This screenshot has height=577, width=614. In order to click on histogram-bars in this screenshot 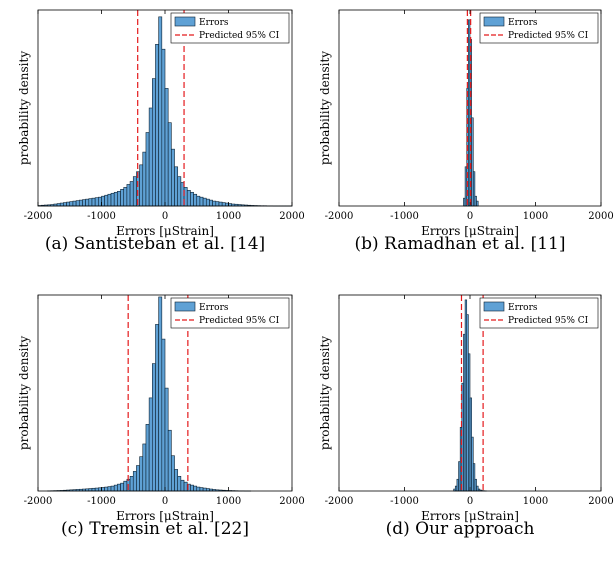, I will do `click(165, 111)`.